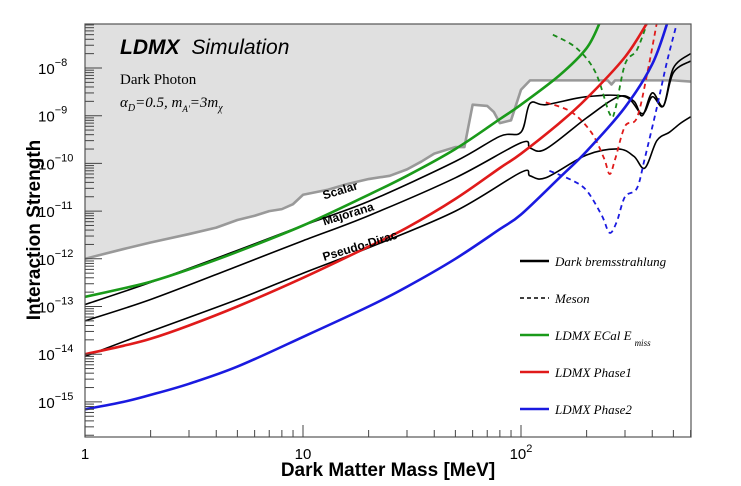 This screenshot has height=486, width=741. I want to click on mass-subscript: A', so click(185, 109).